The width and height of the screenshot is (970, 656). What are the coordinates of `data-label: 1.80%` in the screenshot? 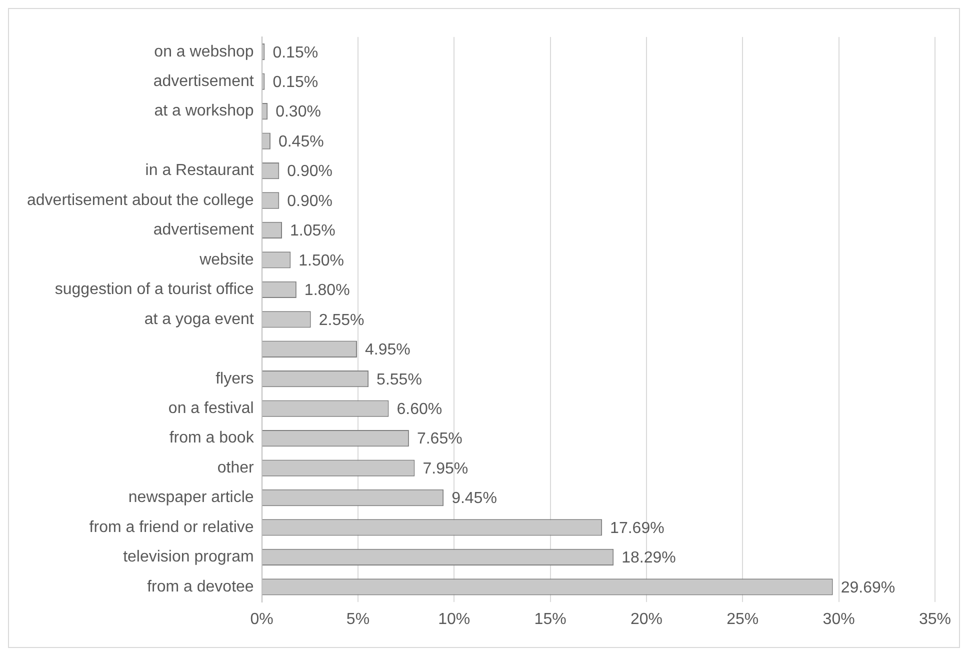 It's located at (327, 291).